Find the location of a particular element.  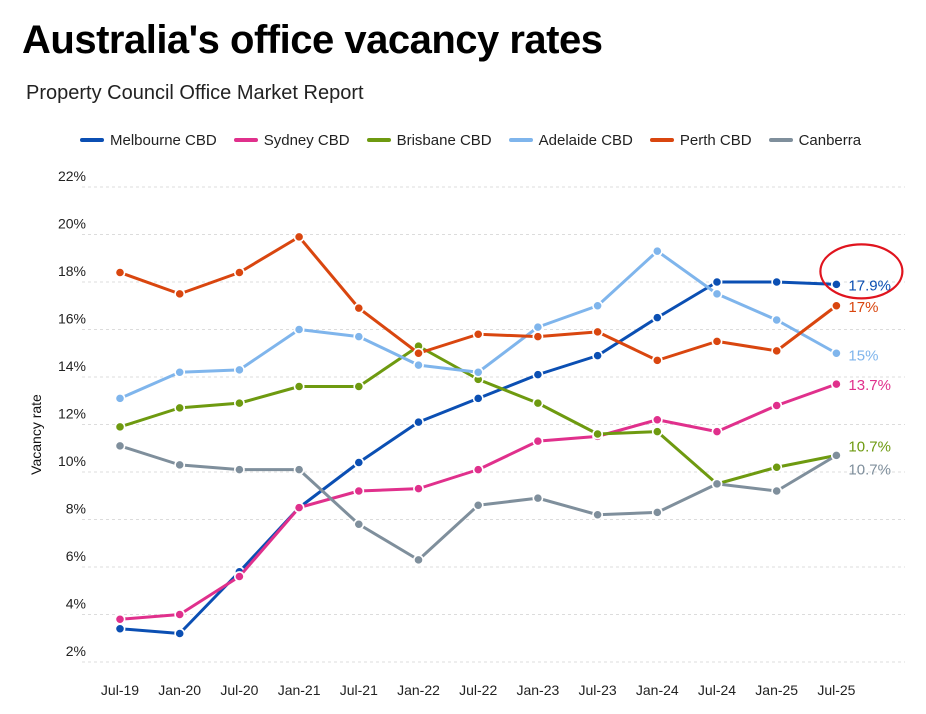

end-value-label: 17% is located at coordinates (863, 307).